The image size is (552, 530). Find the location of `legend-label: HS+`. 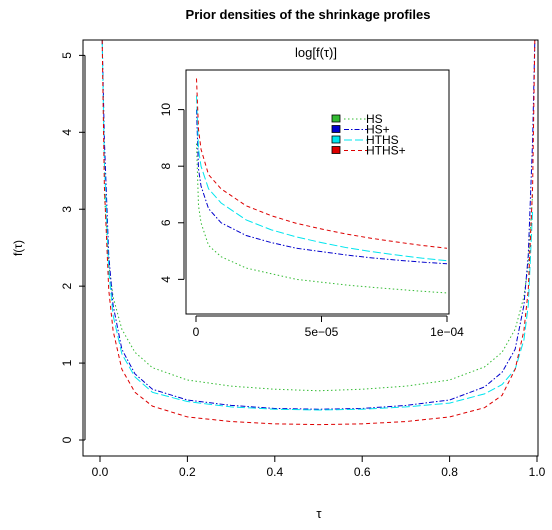

legend-label: HS+ is located at coordinates (378, 130).